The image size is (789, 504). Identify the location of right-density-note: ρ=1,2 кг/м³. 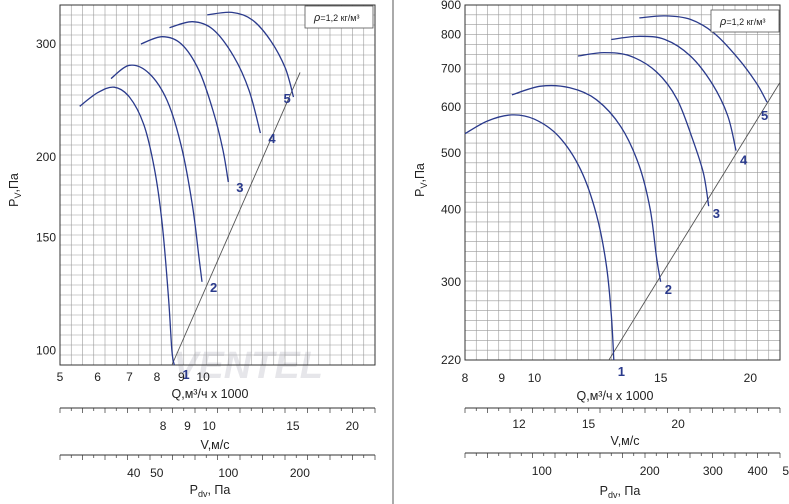
(745, 21).